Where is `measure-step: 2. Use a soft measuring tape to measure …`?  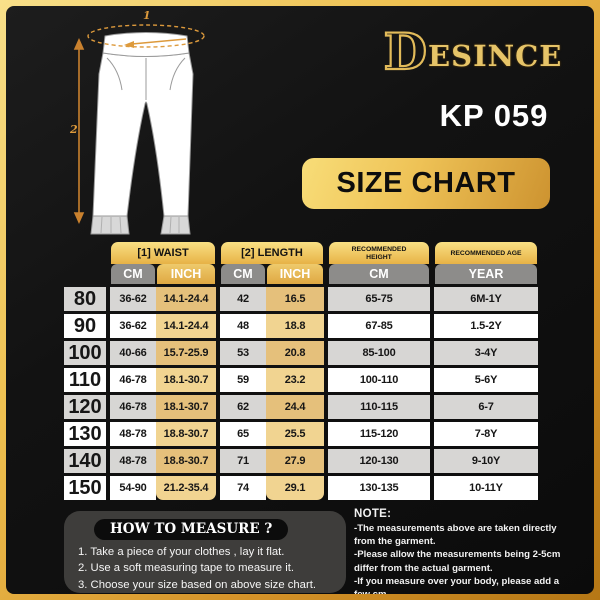 measure-step: 2. Use a soft measuring tape to measure … is located at coordinates (186, 568).